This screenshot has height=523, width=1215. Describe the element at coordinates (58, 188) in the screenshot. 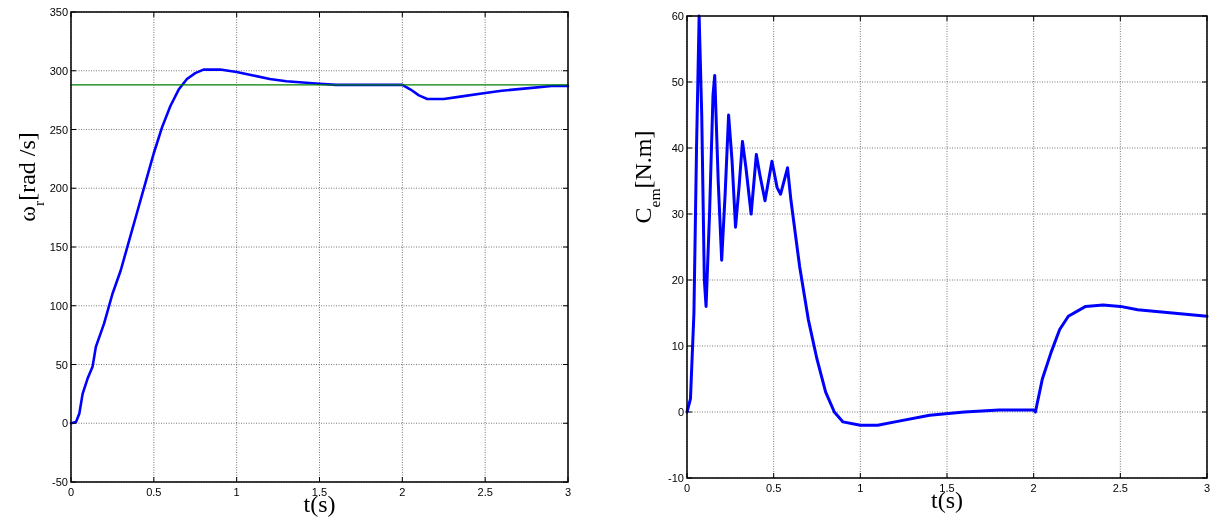

I see `y-tick-label: 200` at that location.